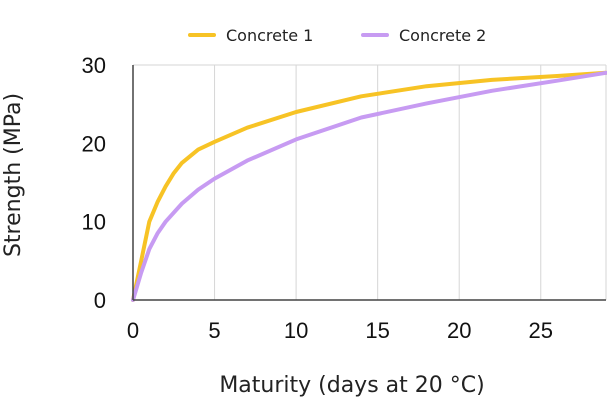 The image size is (607, 400). What do you see at coordinates (442, 35) in the screenshot?
I see `legend-label-concrete-2: Concrete 2` at bounding box center [442, 35].